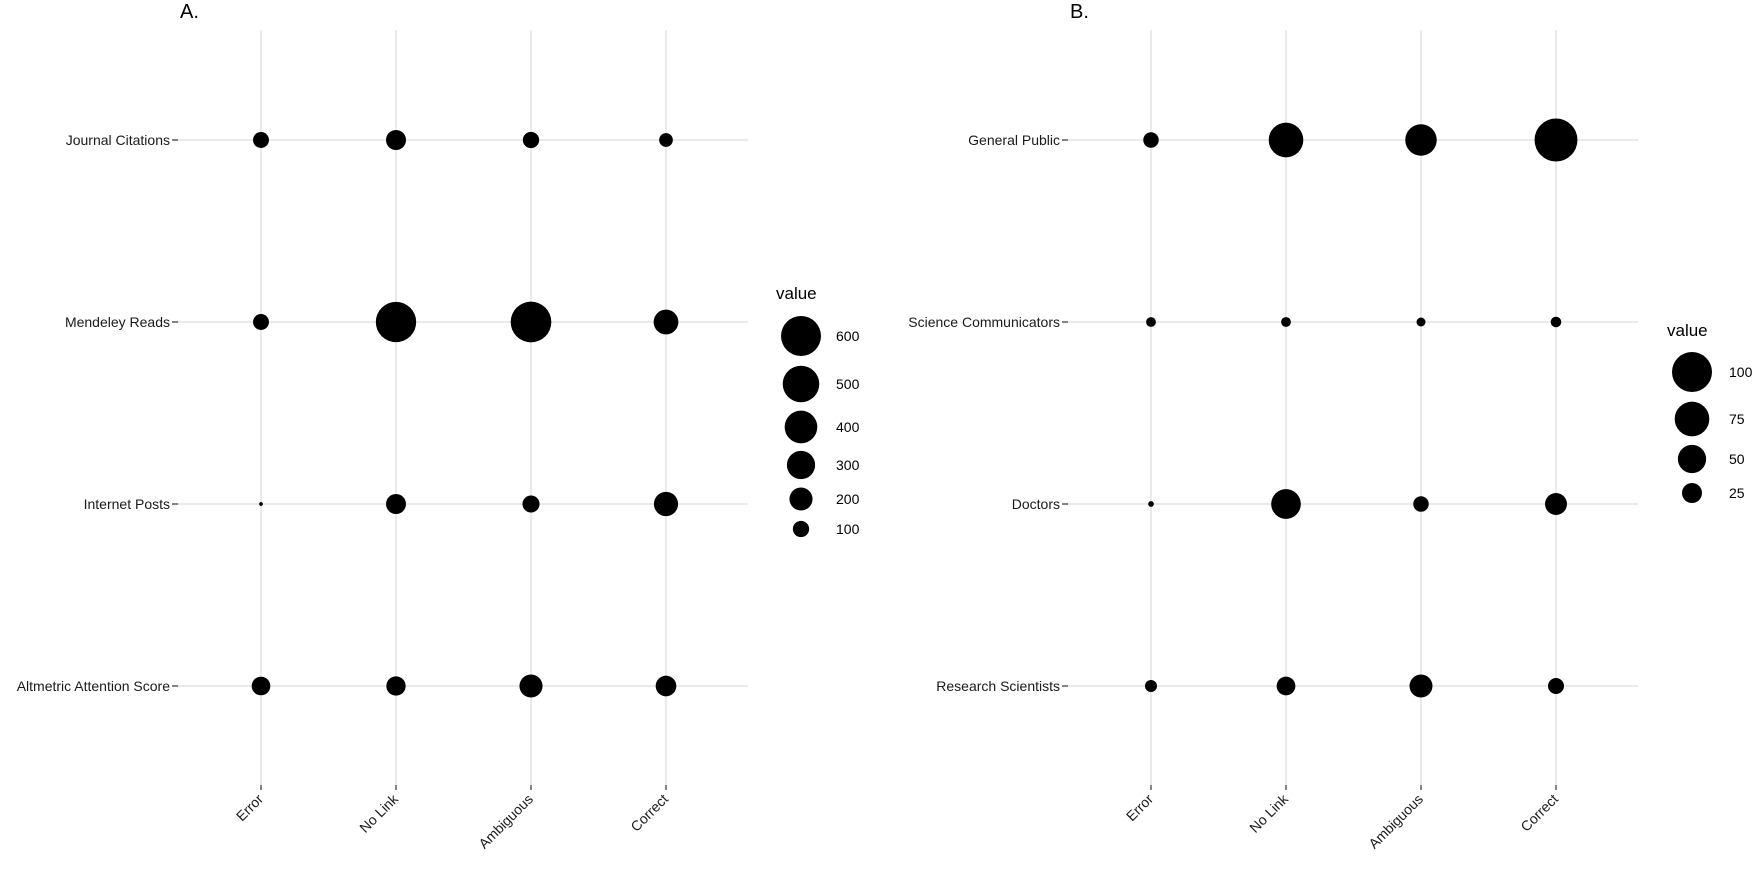 The image size is (1753, 869). I want to click on legend-label: 50, so click(1737, 459).